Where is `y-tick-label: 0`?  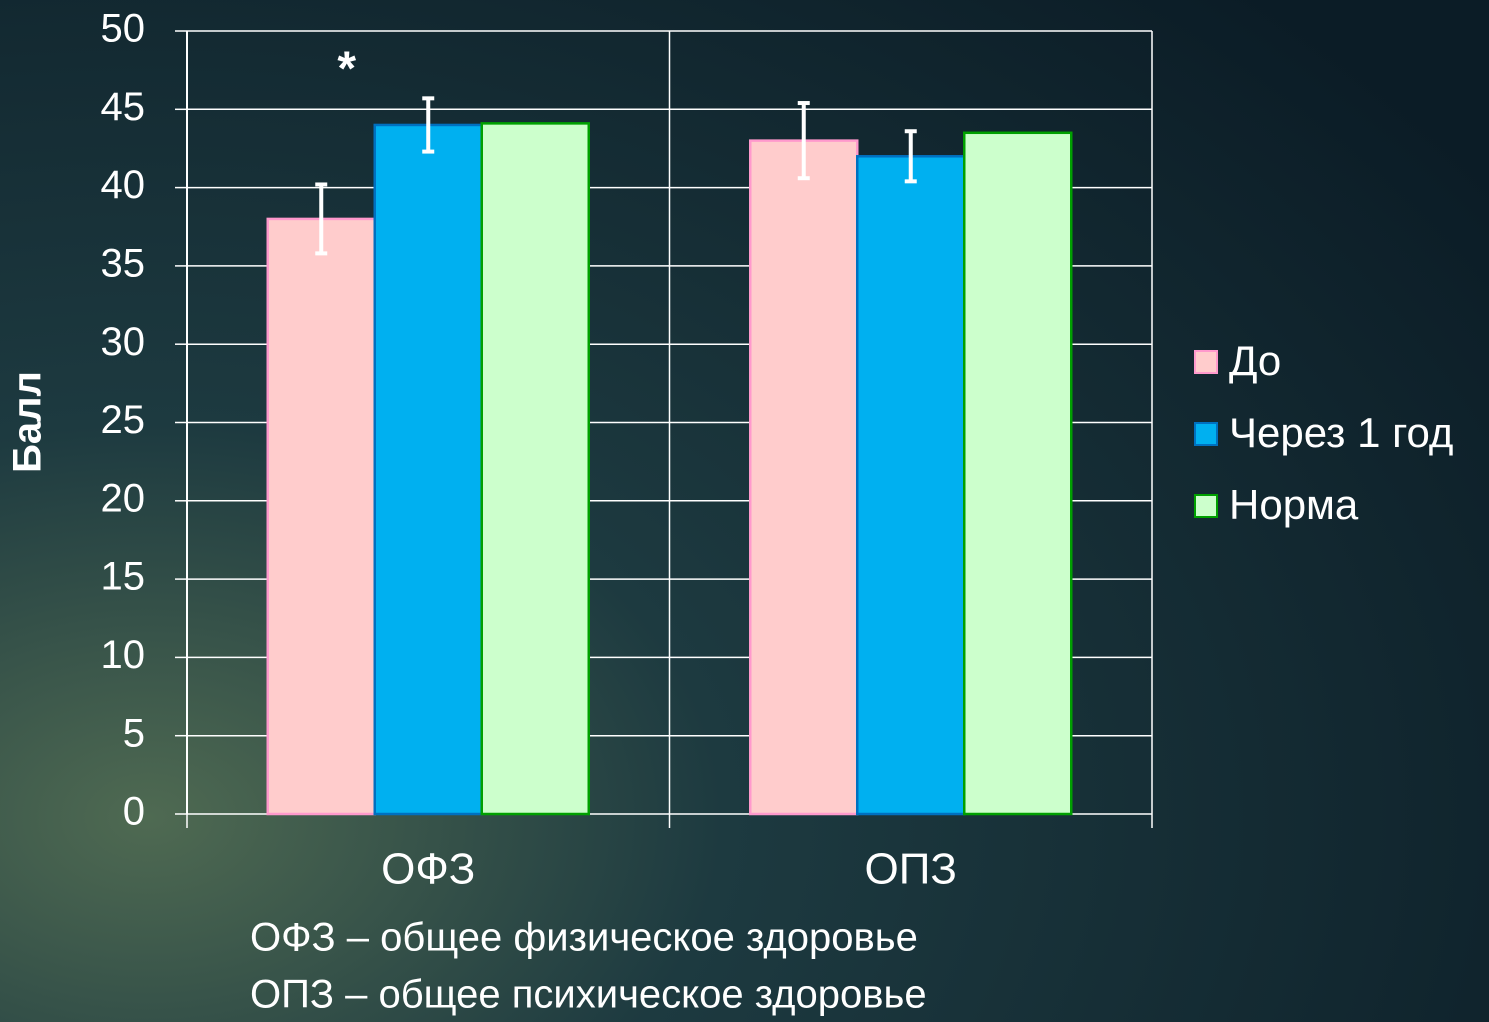 y-tick-label: 0 is located at coordinates (134, 812).